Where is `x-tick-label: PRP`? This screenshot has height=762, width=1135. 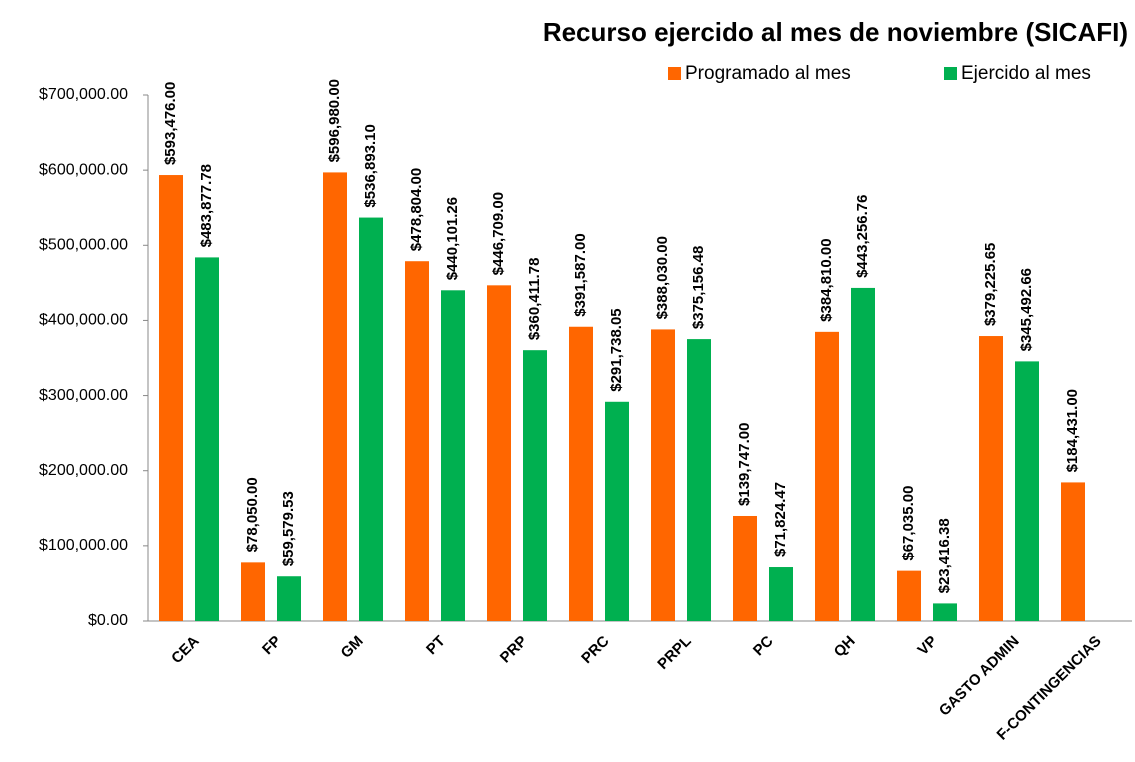 x-tick-label: PRP is located at coordinates (514, 650).